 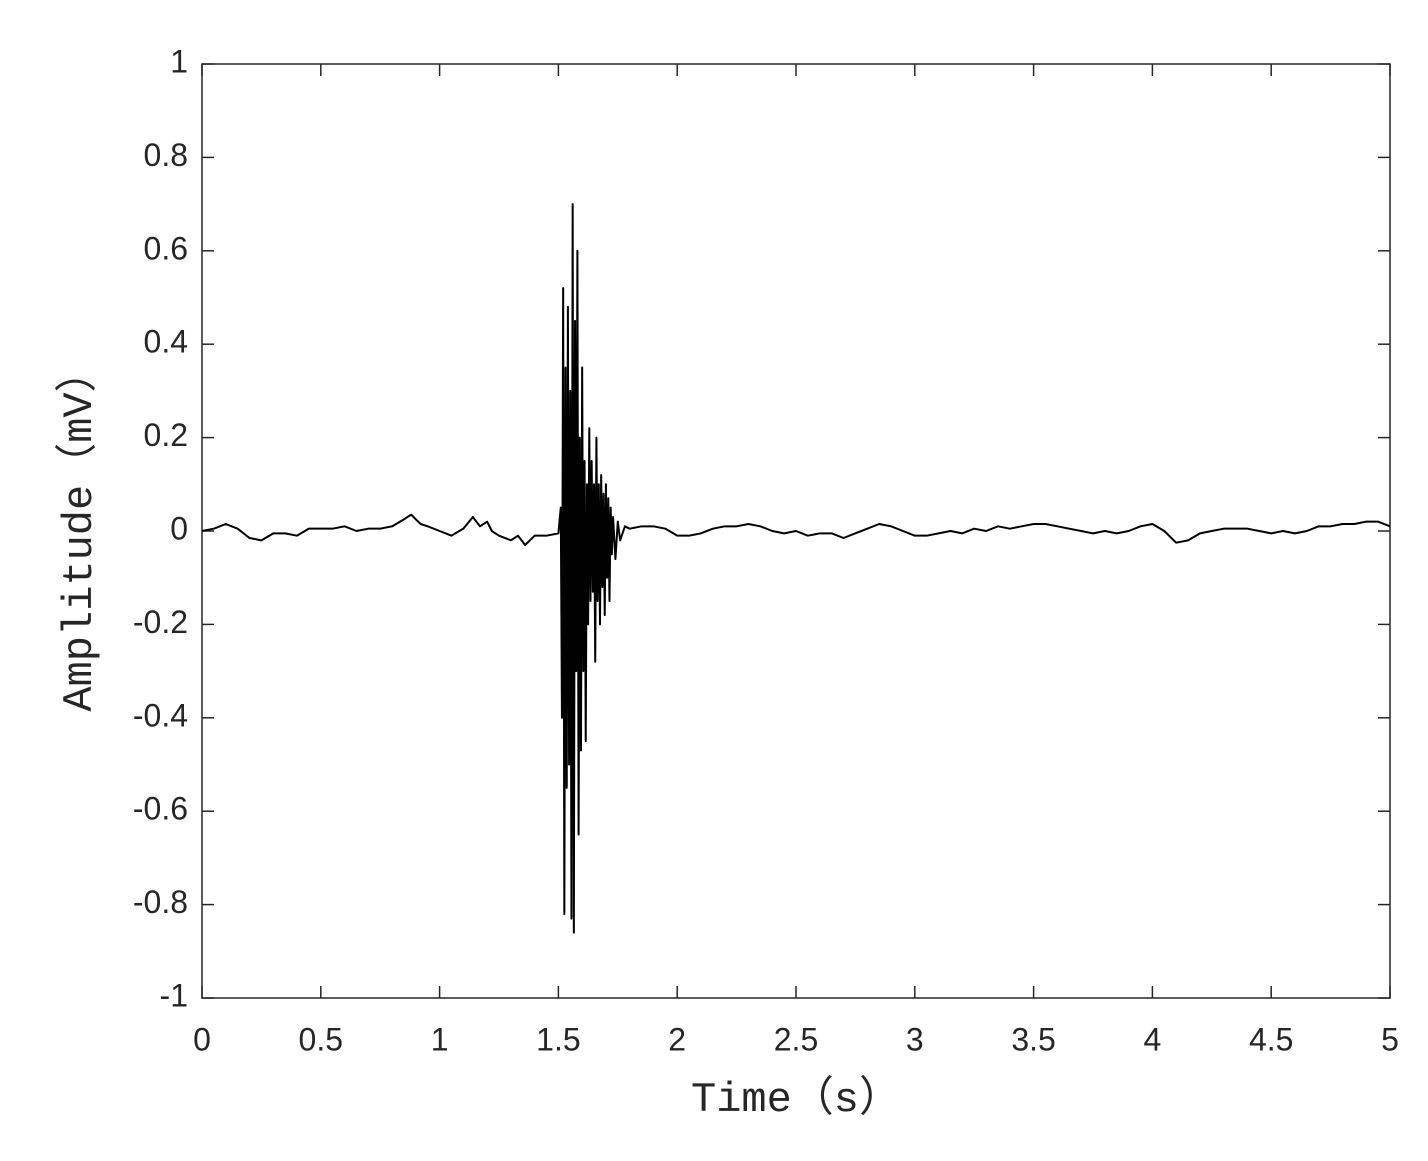 What do you see at coordinates (179, 61) in the screenshot?
I see `y-tick-label: 1` at bounding box center [179, 61].